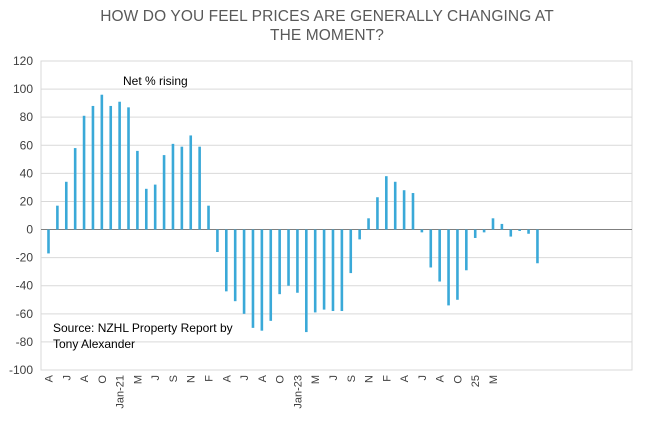 The width and height of the screenshot is (654, 430). What do you see at coordinates (21, 215) in the screenshot?
I see `y-axis-tick-labels: -100 -80 -60 -40 -20 0 20 40 60 80 100 120` at bounding box center [21, 215].